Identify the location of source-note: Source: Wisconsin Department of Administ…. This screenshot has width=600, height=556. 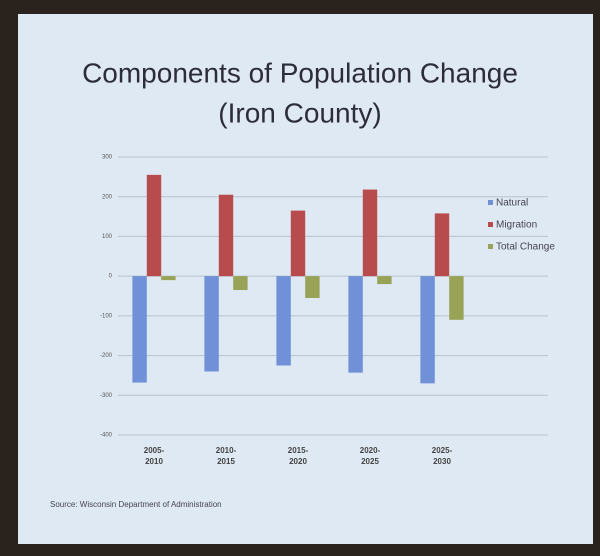
(136, 504).